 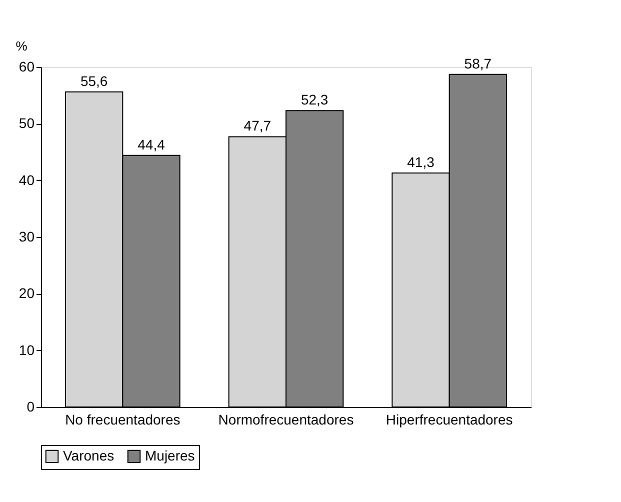 I want to click on legend-label: Varones, so click(x=88, y=455).